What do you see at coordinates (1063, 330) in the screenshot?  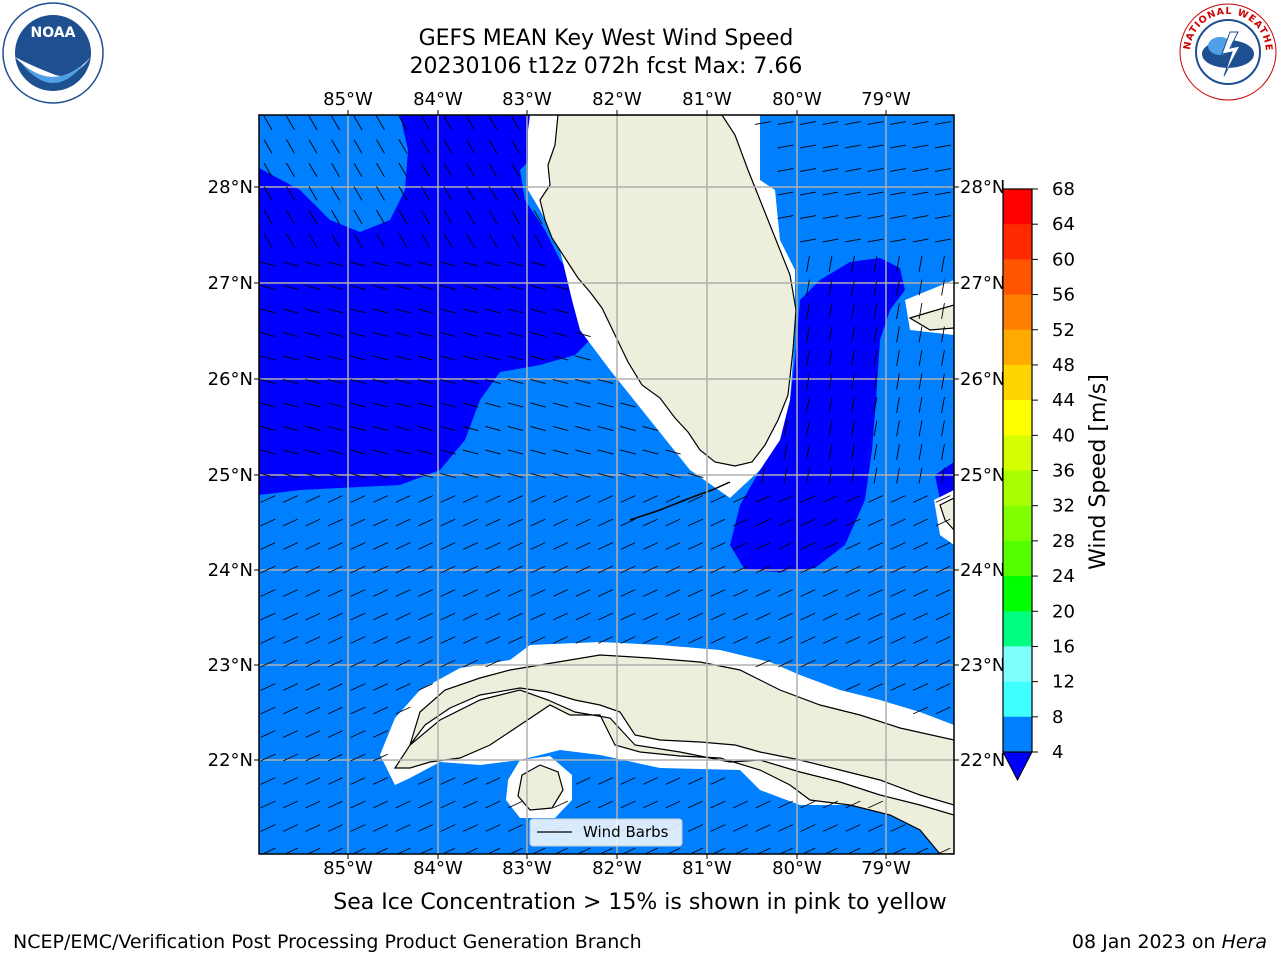 I see `colorbar-tick-label: 52` at bounding box center [1063, 330].